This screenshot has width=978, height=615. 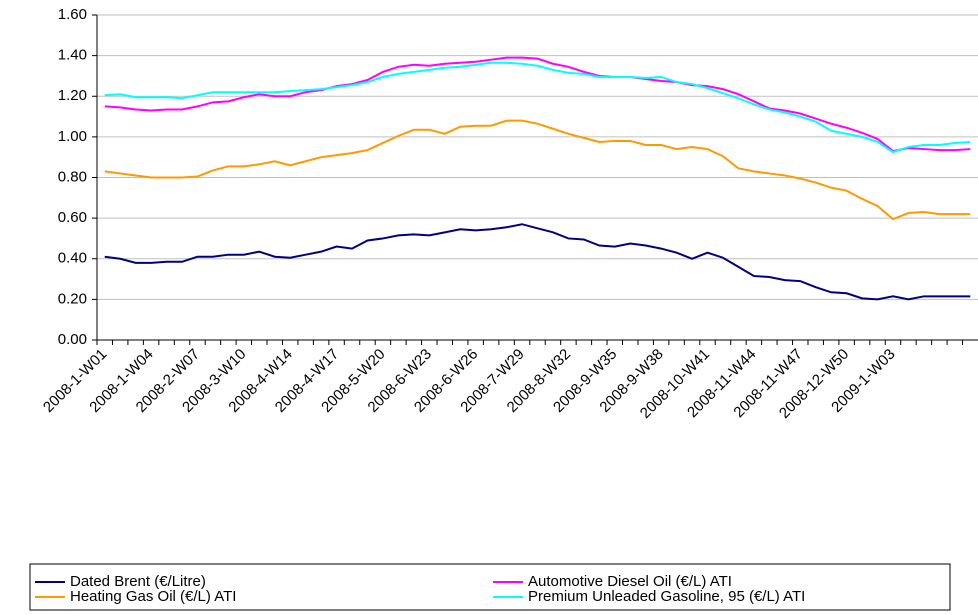 I want to click on legend-label: Automotive Diesel Oil (€/L) ATI, so click(x=630, y=581).